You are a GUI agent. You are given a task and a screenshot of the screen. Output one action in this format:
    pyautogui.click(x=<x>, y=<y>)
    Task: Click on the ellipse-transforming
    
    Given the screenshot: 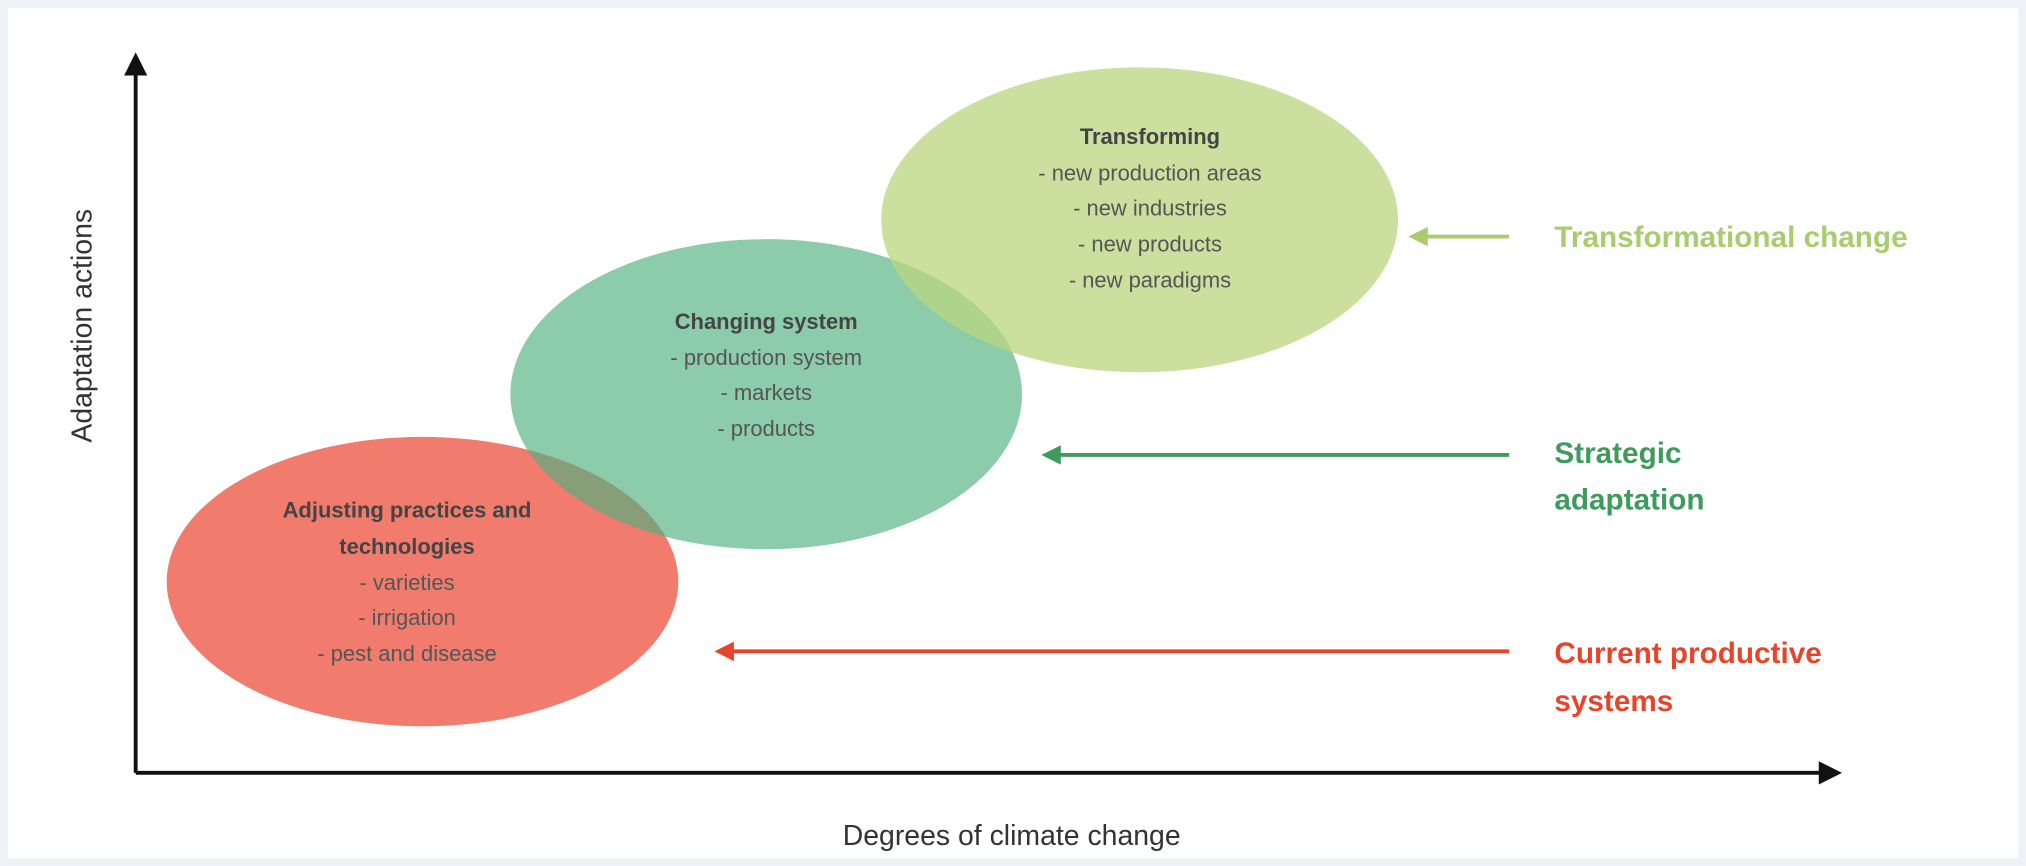 What is the action you would take?
    pyautogui.click(x=1140, y=220)
    